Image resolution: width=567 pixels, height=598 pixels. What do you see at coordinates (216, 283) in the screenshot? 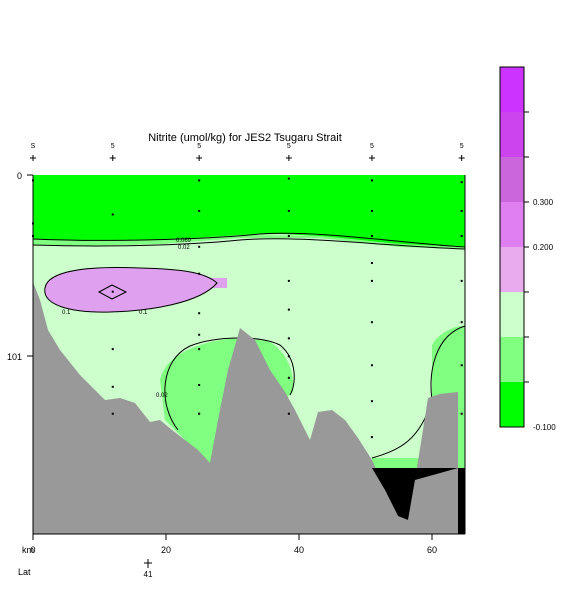
I see `nitrite-max-block` at bounding box center [216, 283].